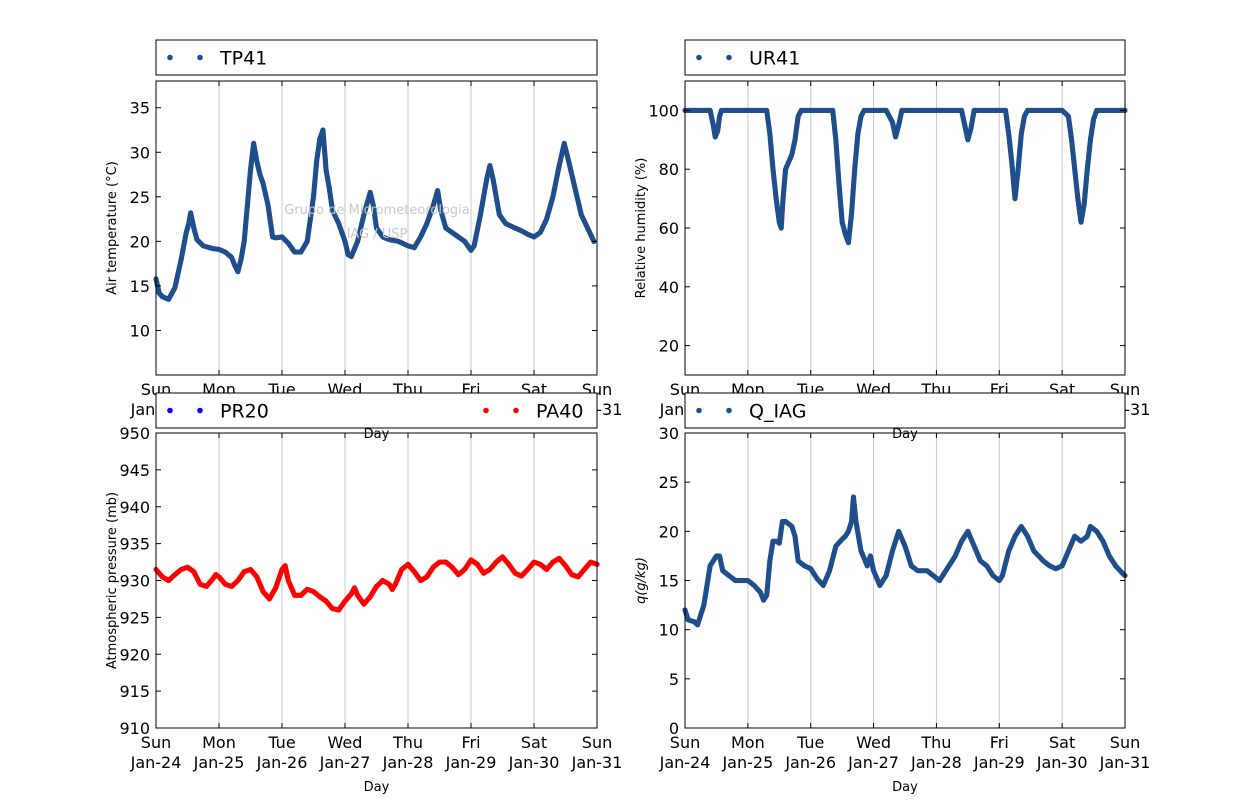  Describe the element at coordinates (674, 679) in the screenshot. I see `y-tick-label: 5` at that location.